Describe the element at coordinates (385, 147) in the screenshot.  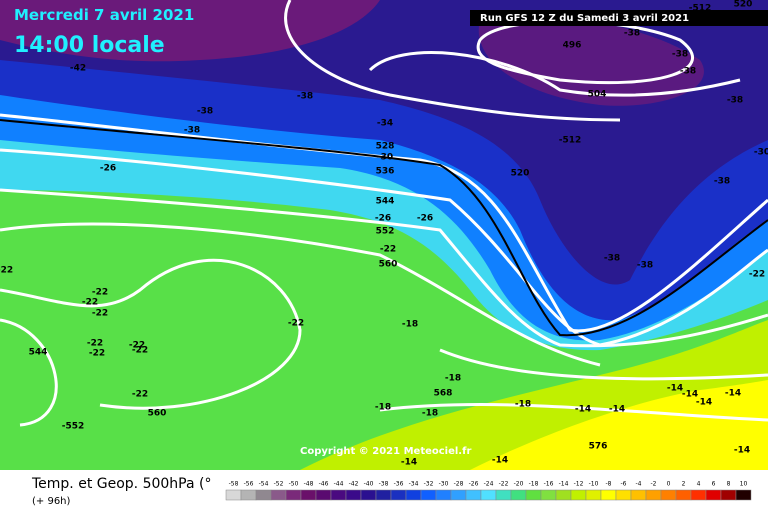
I see `map-label: 528` at that location.